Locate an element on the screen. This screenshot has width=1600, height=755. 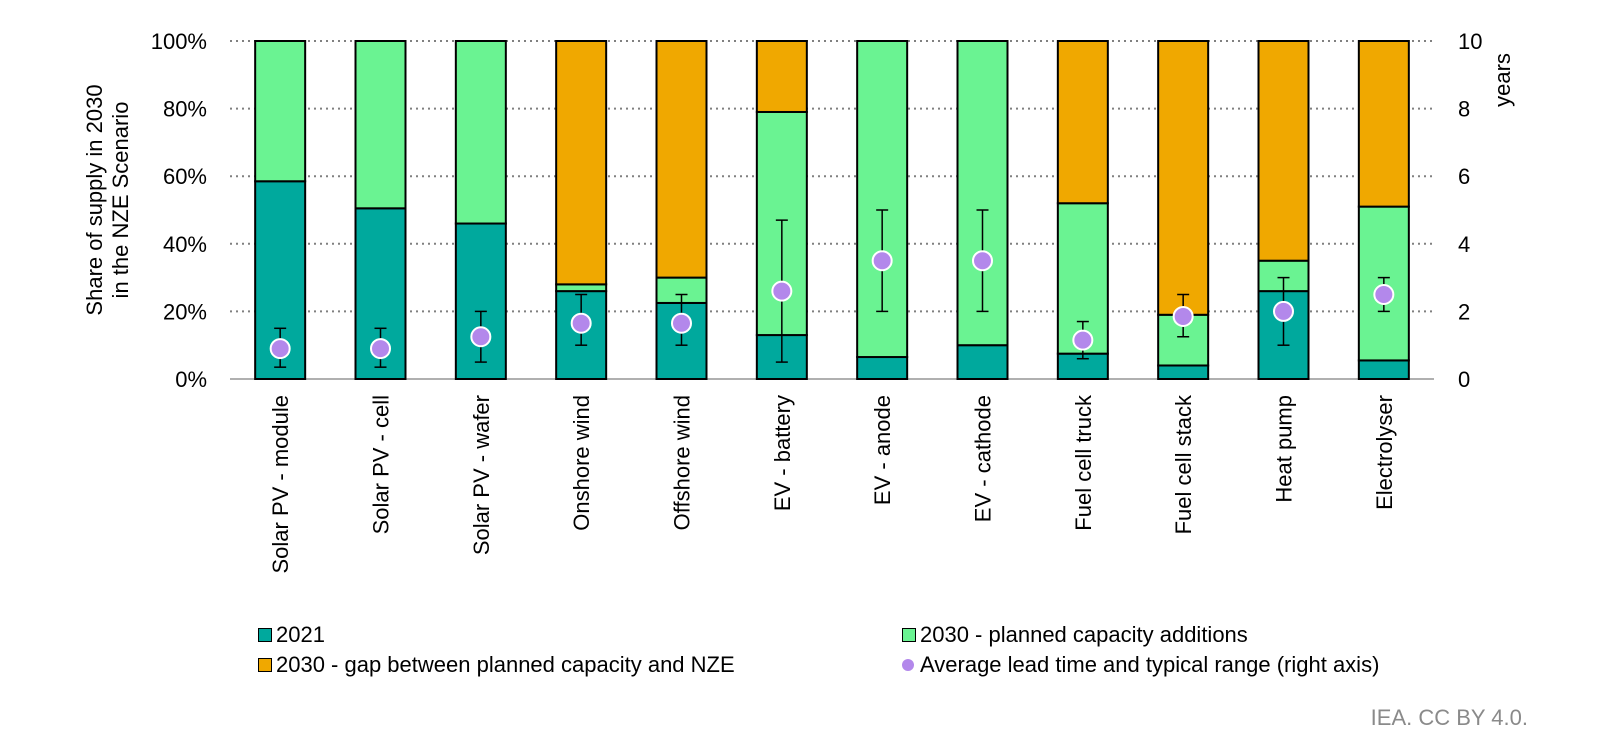
y2-tick-label: 0 is located at coordinates (1464, 379).